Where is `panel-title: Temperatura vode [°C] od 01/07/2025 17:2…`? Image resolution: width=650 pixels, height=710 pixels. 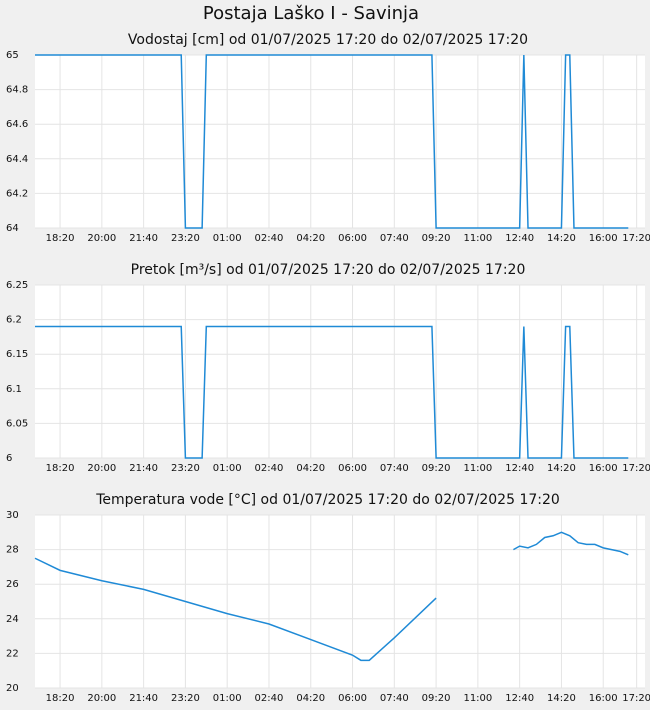 panel-title: Temperatura vode [°C] od 01/07/2025 17:2… is located at coordinates (327, 500).